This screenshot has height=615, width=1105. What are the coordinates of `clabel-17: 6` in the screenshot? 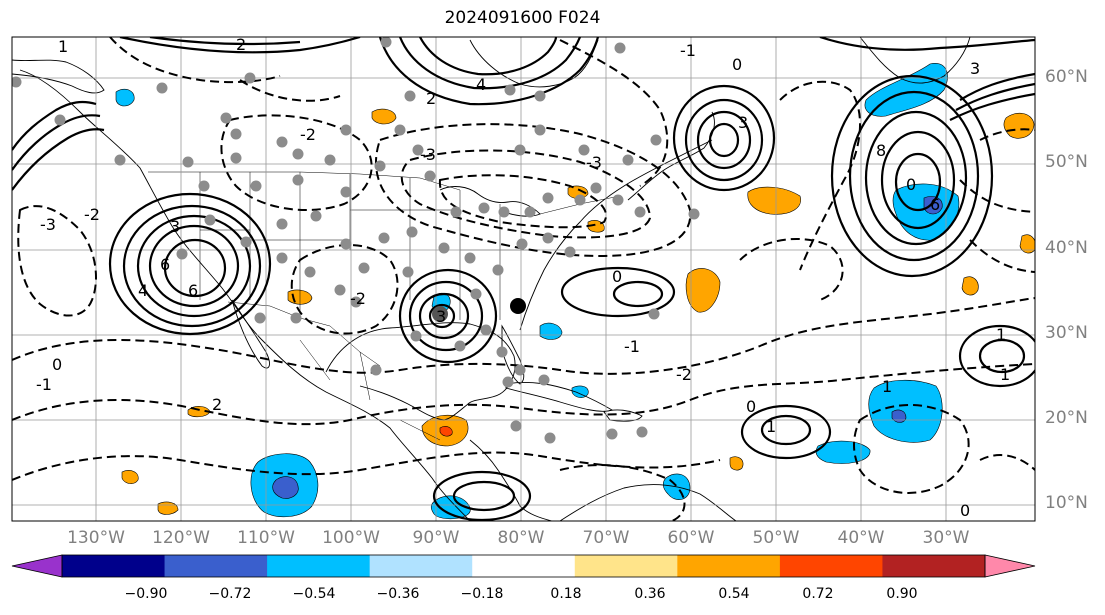 It's located at (935, 204).